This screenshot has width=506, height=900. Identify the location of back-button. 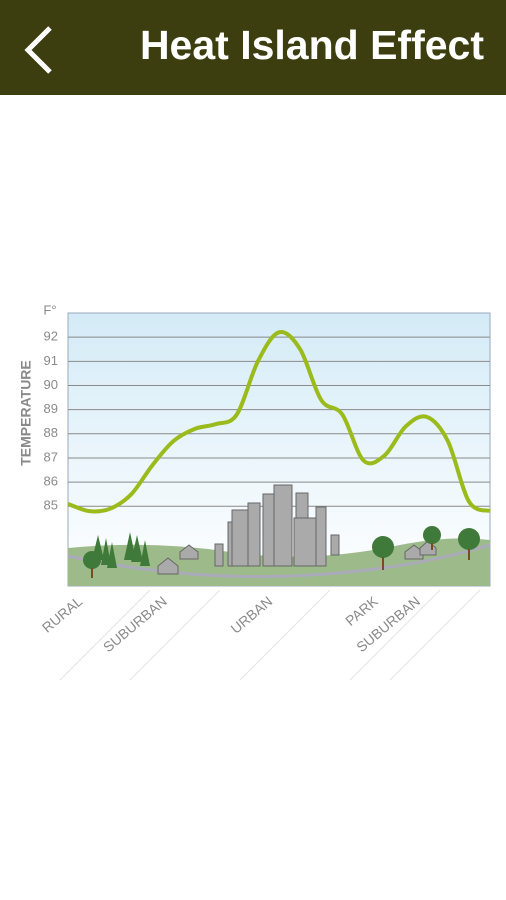
(38, 50).